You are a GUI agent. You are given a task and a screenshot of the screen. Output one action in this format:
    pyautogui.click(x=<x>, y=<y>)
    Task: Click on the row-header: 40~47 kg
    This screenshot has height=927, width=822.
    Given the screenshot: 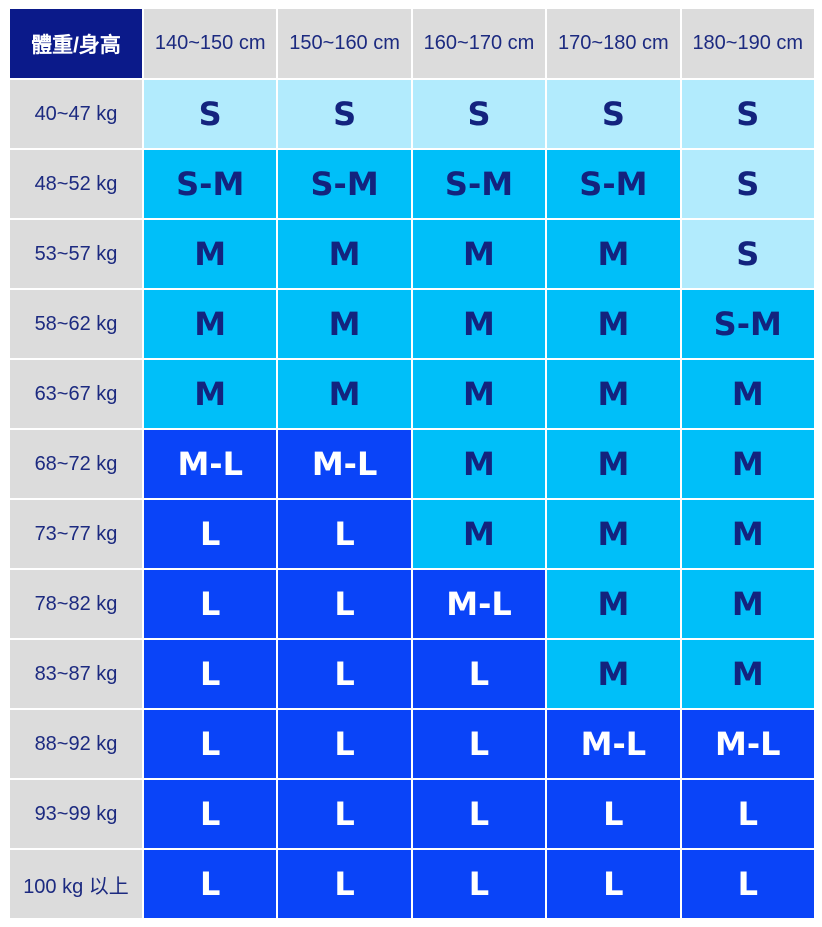 What is the action you would take?
    pyautogui.click(x=76, y=114)
    